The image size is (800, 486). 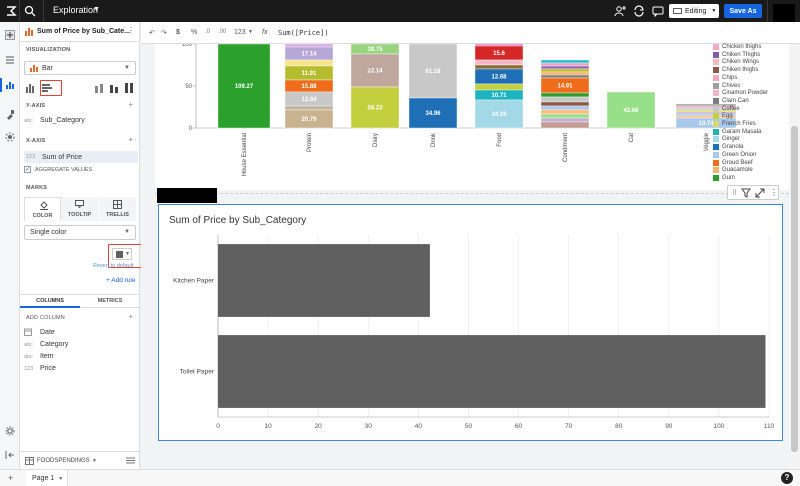 I want to click on legend-item: Clam Can, so click(x=731, y=100).